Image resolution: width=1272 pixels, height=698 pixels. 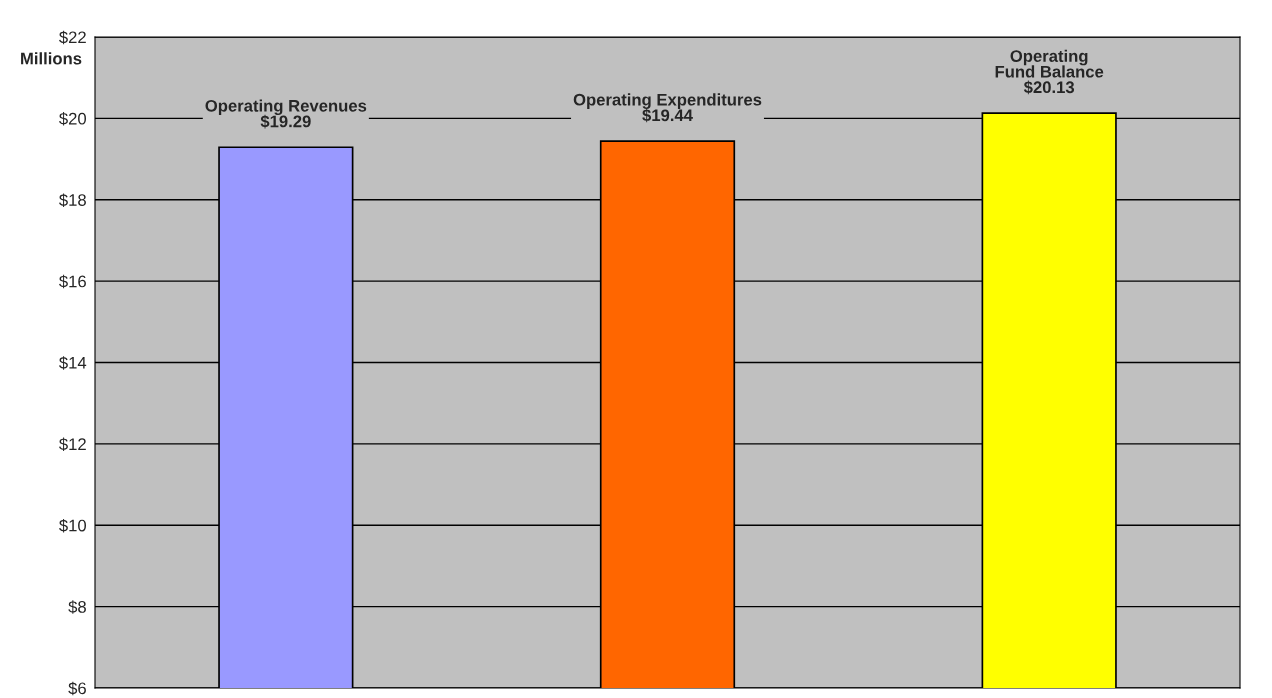 I want to click on y-tick-label: $20, so click(x=73, y=119).